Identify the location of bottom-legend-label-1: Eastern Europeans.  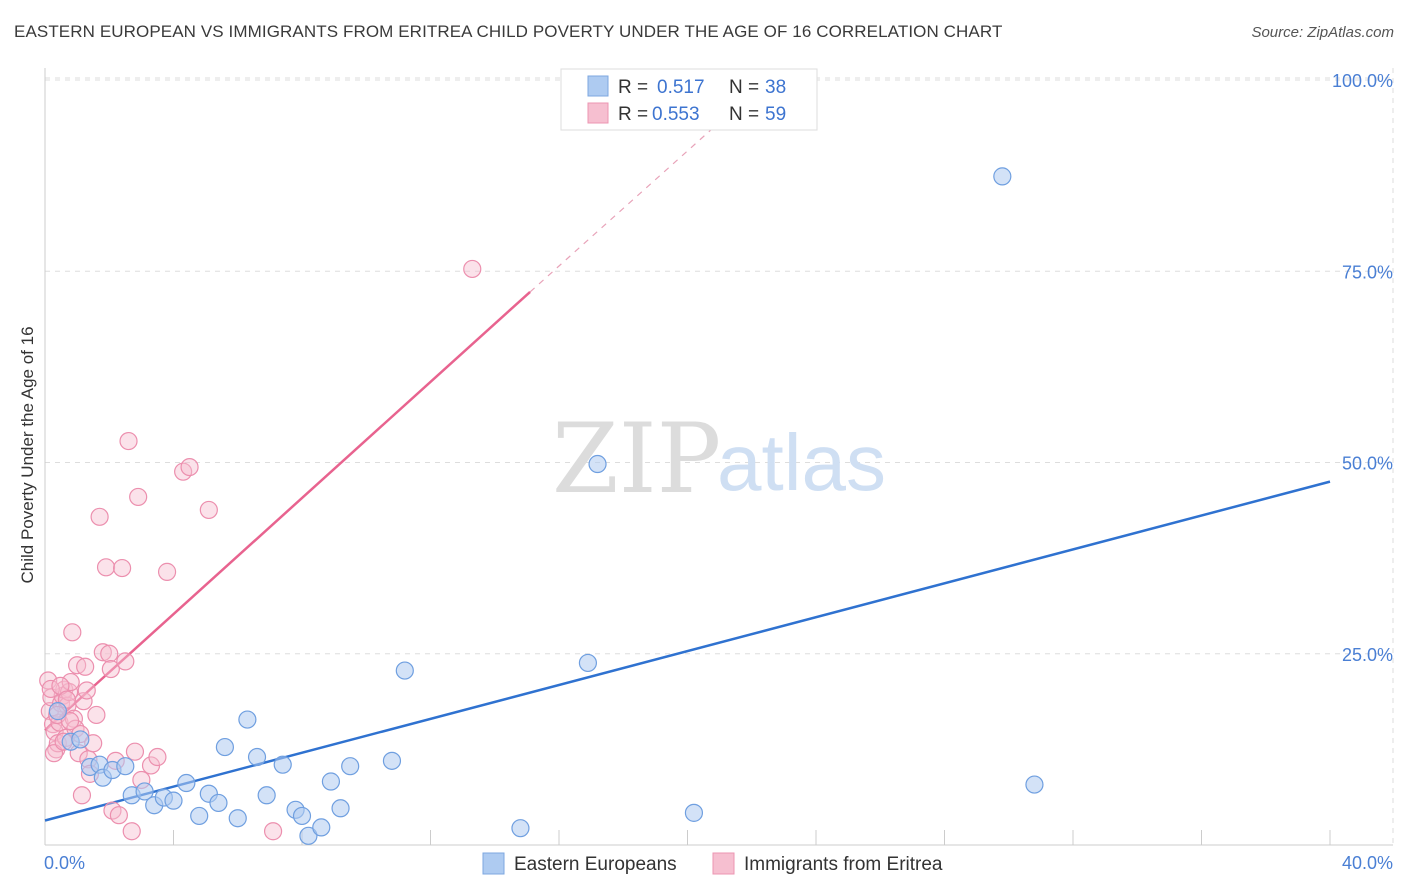
(595, 864).